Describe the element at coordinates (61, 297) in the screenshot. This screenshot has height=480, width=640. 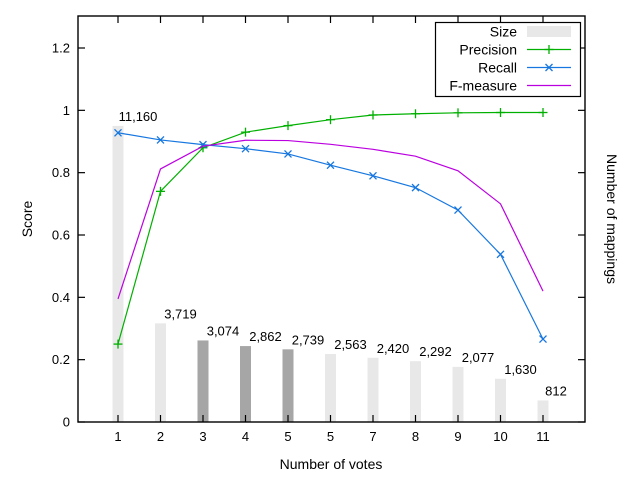
I see `y-tick-label: 0.4` at that location.